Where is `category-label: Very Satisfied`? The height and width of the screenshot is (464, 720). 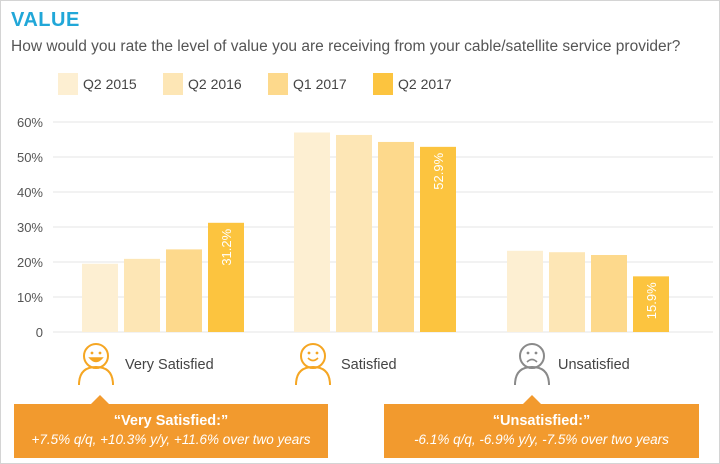
category-label: Very Satisfied is located at coordinates (169, 365).